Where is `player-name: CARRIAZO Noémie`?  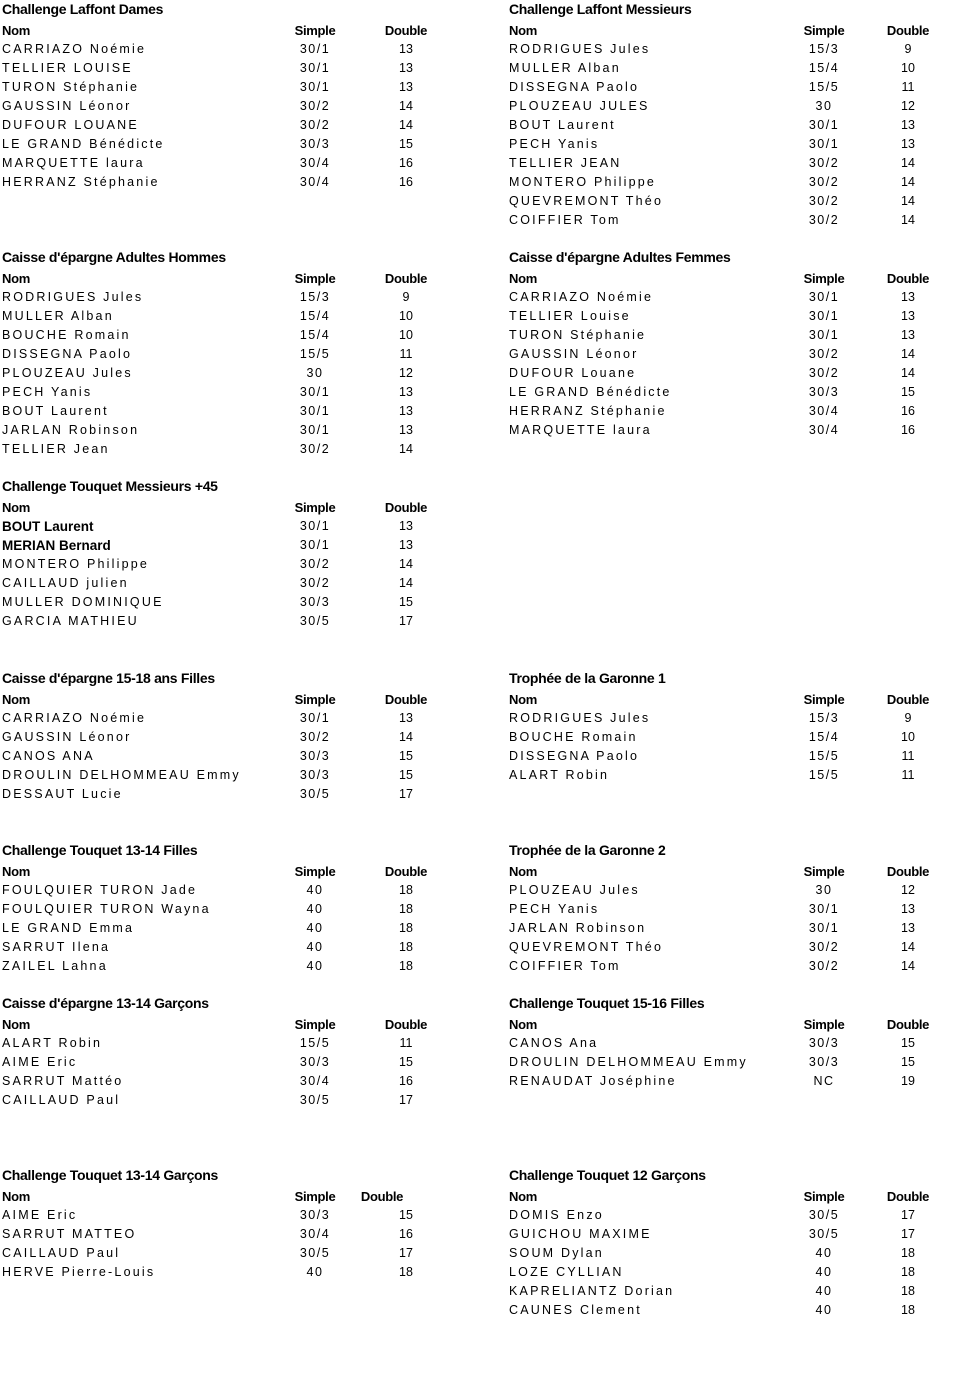 player-name: CARRIAZO Noémie is located at coordinates (74, 718).